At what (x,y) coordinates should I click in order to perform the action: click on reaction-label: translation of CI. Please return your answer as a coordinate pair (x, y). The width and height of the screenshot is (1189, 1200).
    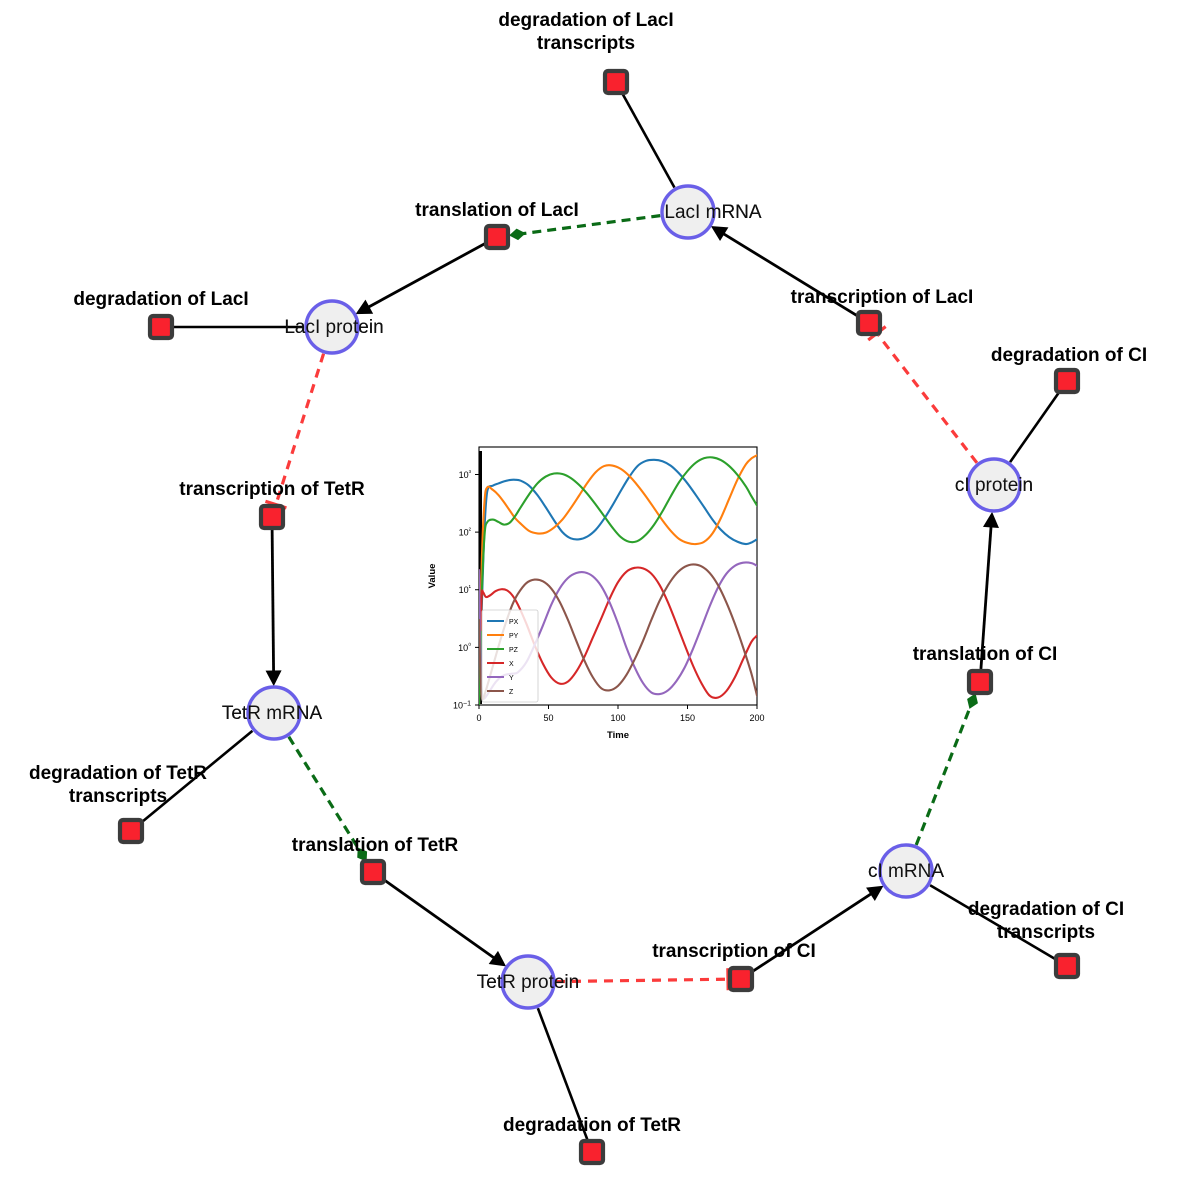
    Looking at the image, I should click on (985, 654).